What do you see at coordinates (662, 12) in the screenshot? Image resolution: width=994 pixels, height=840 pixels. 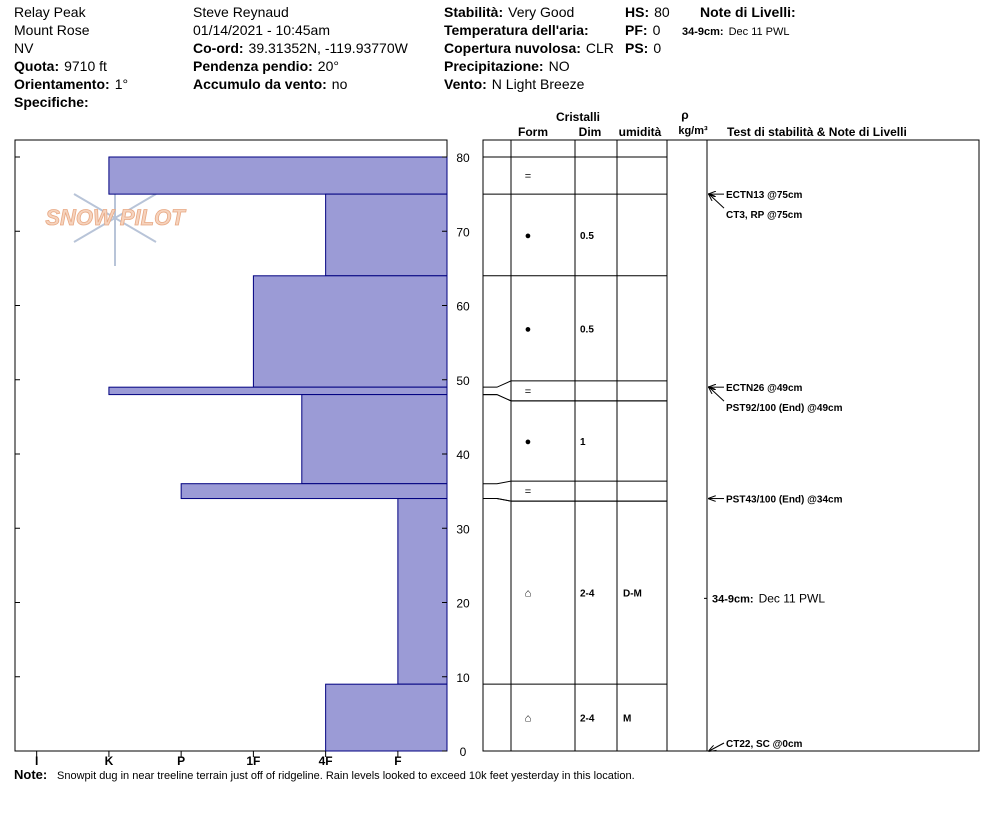 I see `field-value: 80` at bounding box center [662, 12].